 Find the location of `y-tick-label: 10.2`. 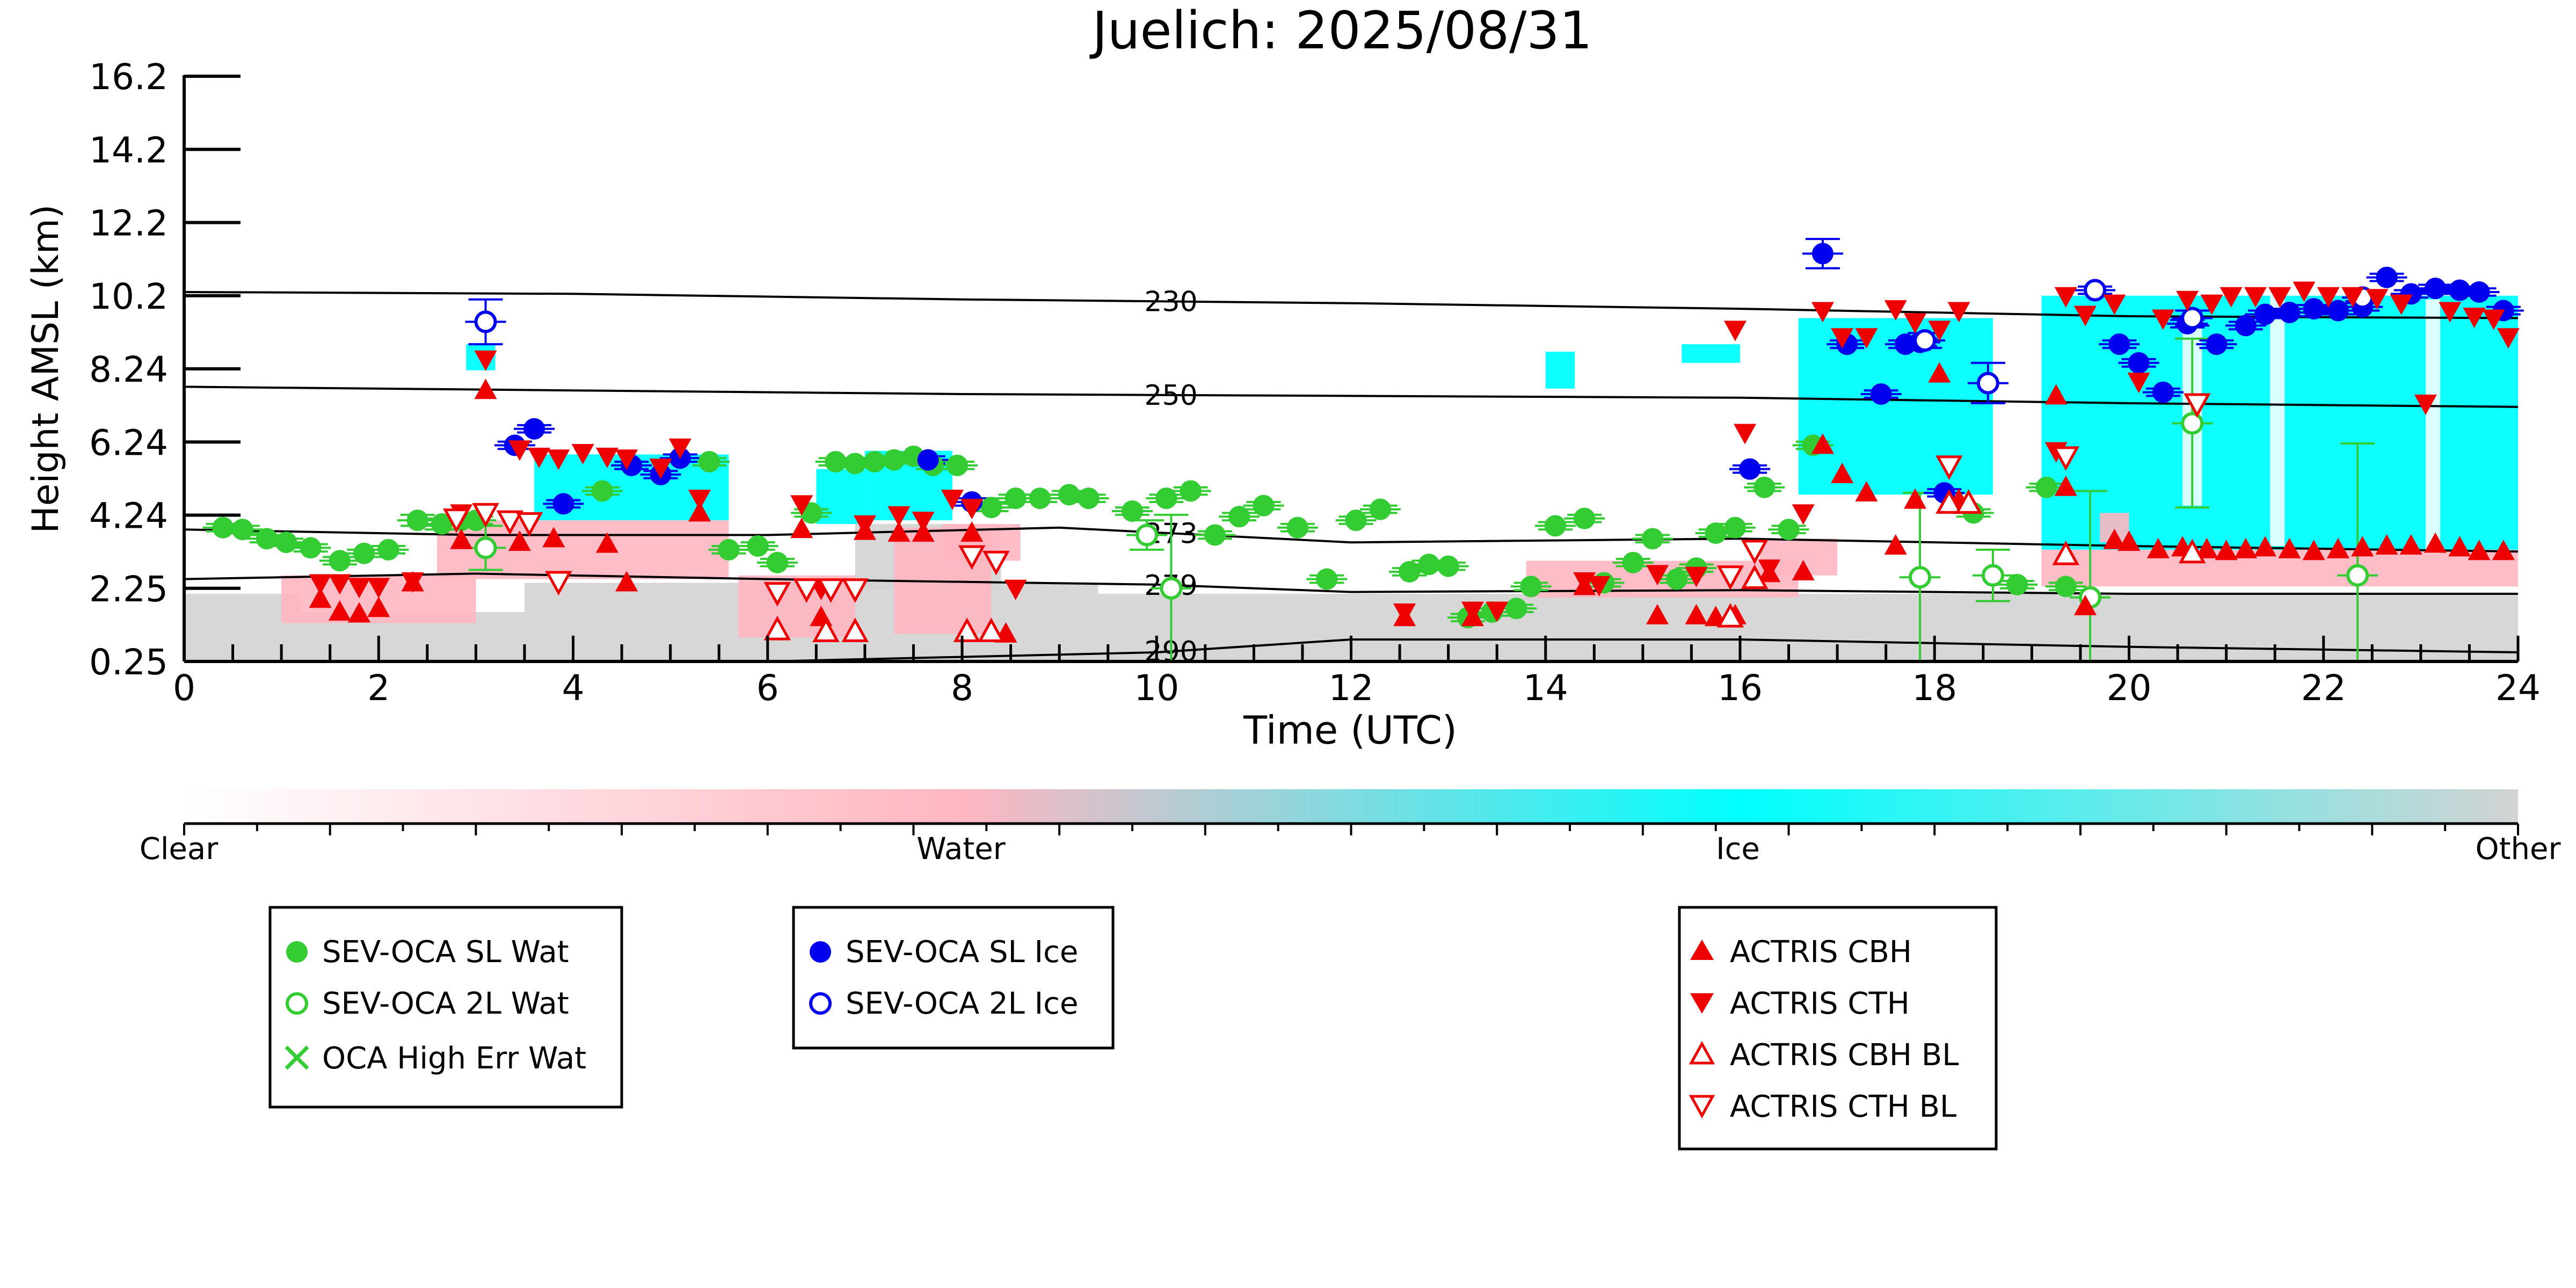

y-tick-label: 10.2 is located at coordinates (128, 296).